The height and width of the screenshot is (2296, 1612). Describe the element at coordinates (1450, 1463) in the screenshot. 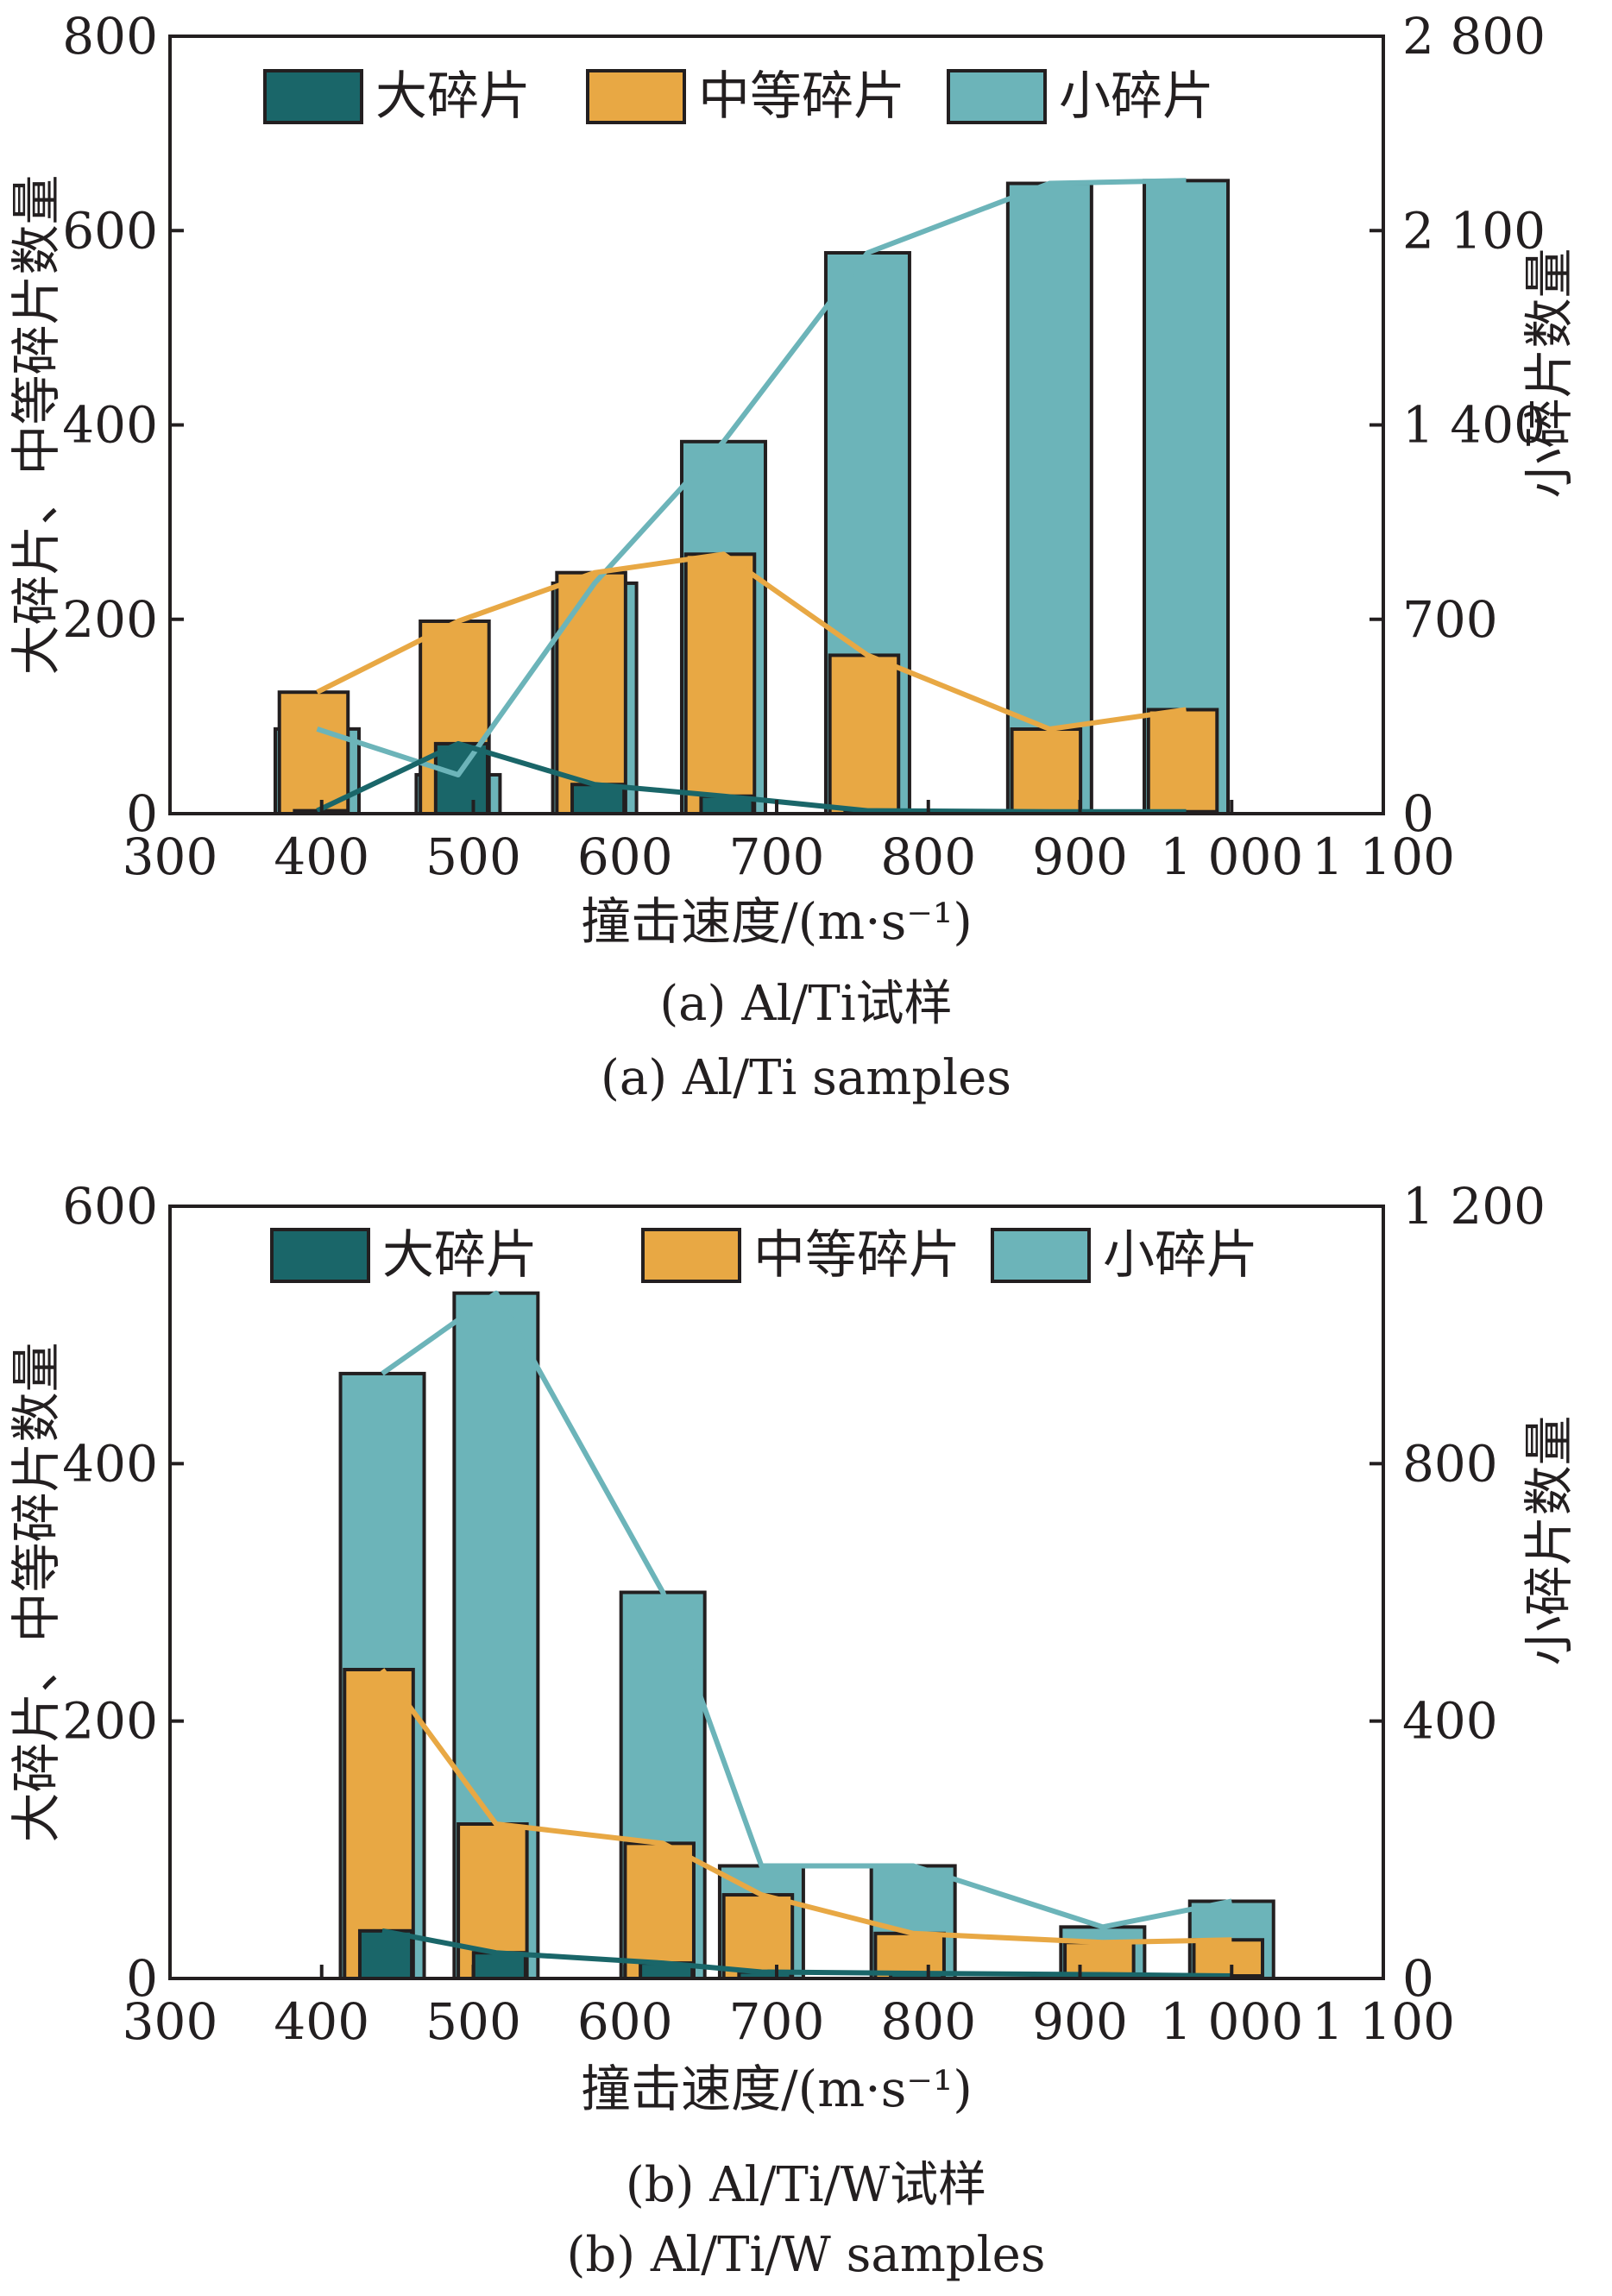

I see `y-right-tick-label: 800` at that location.